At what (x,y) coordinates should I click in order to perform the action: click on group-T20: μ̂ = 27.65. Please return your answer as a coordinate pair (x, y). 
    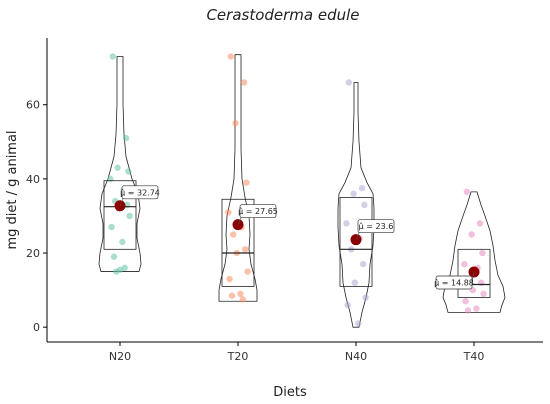
    Looking at the image, I should click on (248, 178).